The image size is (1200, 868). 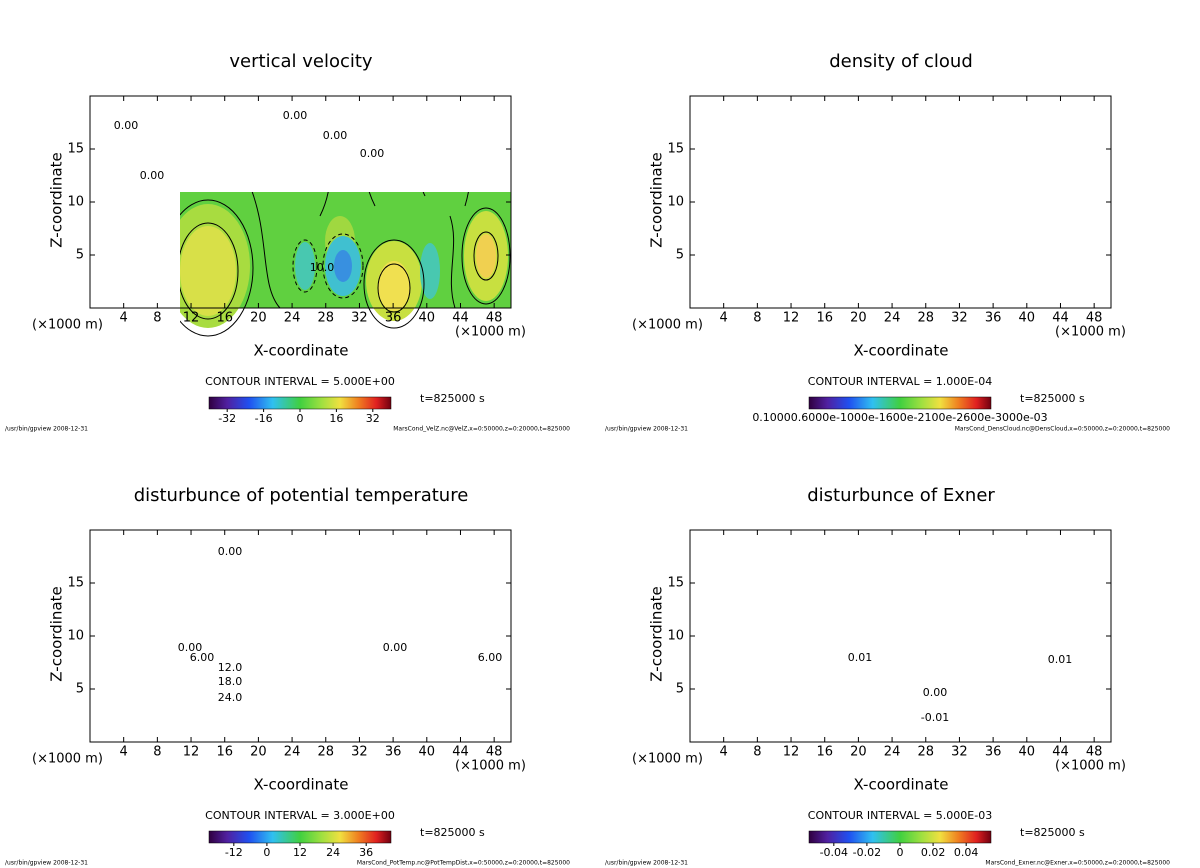 What do you see at coordinates (301, 495) in the screenshot?
I see `chart-title: disturbunce of potential temperature` at bounding box center [301, 495].